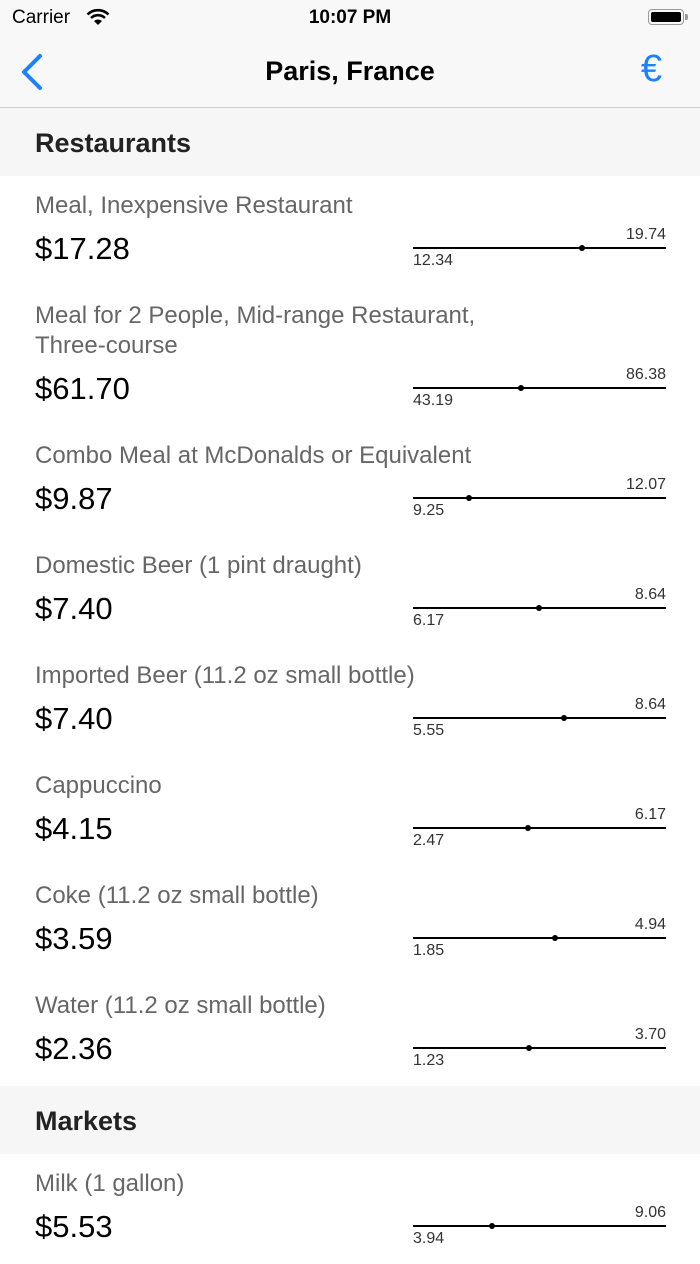  What do you see at coordinates (429, 510) in the screenshot?
I see `range-min: 9.25` at bounding box center [429, 510].